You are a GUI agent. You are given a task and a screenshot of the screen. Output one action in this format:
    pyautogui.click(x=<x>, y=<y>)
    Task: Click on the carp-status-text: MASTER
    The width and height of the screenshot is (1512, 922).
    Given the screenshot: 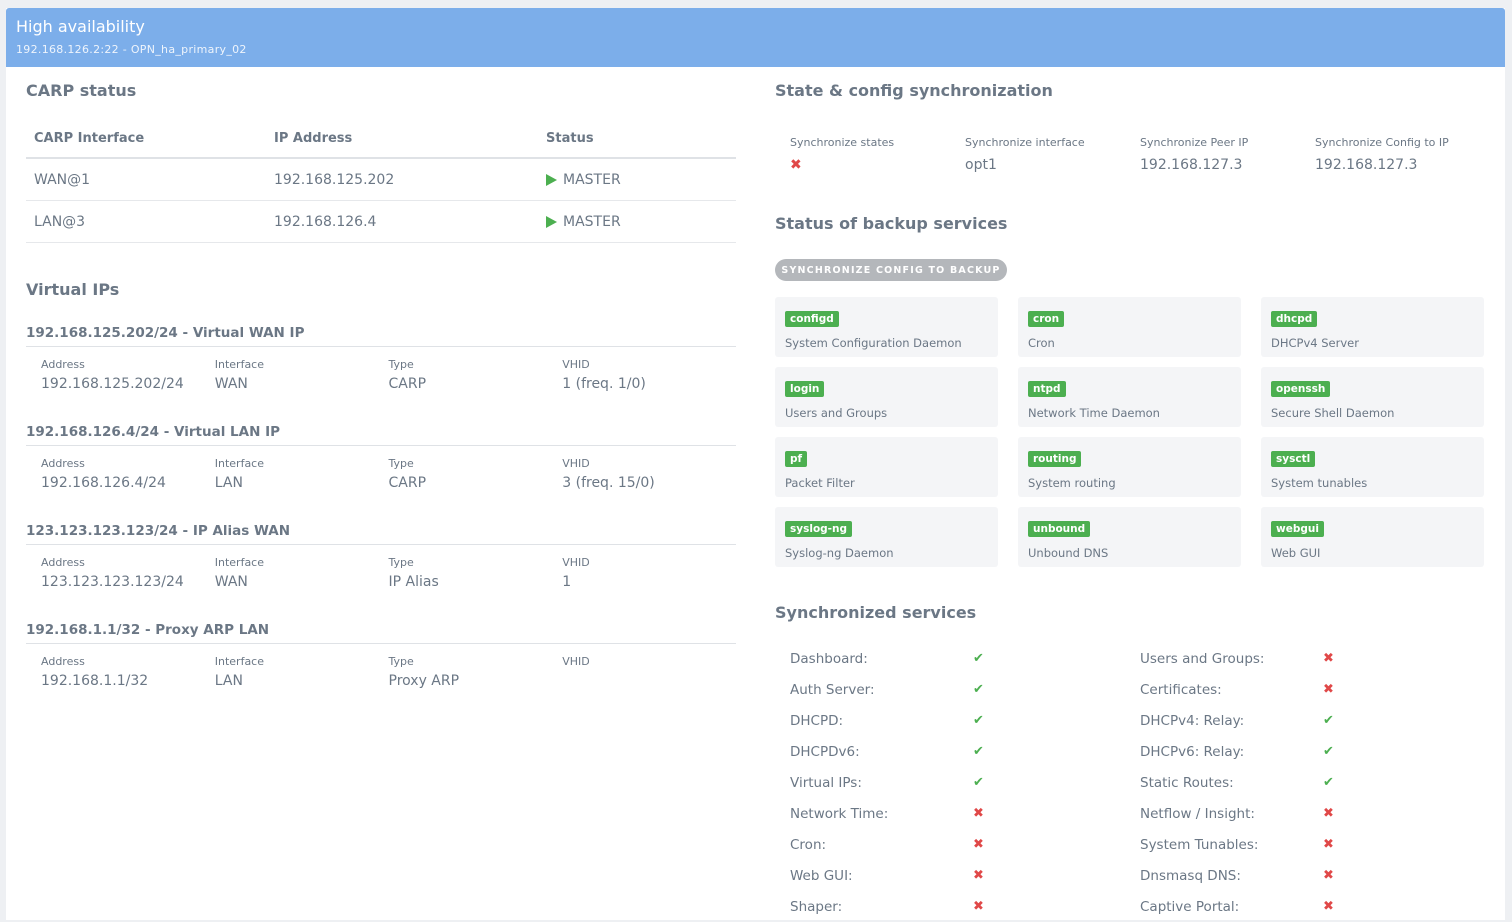 What is the action you would take?
    pyautogui.click(x=592, y=221)
    